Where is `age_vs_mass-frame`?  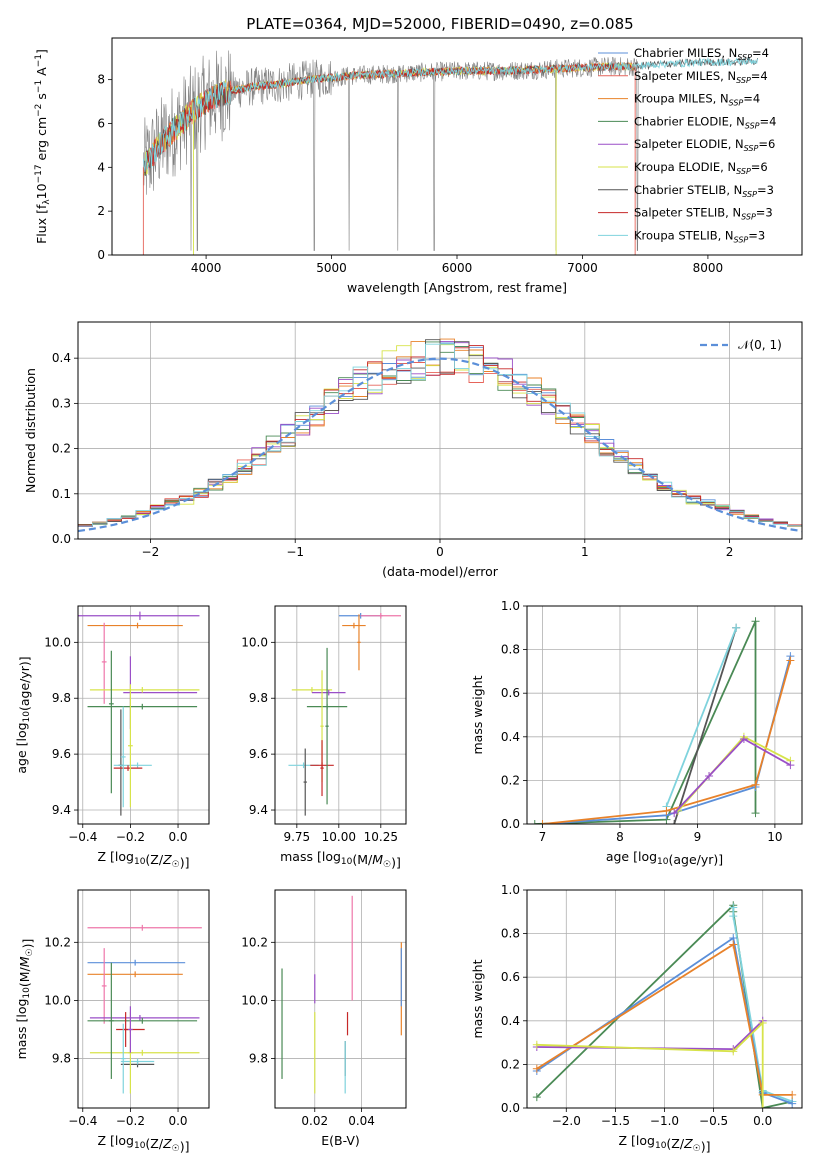 age_vs_mass-frame is located at coordinates (340, 715).